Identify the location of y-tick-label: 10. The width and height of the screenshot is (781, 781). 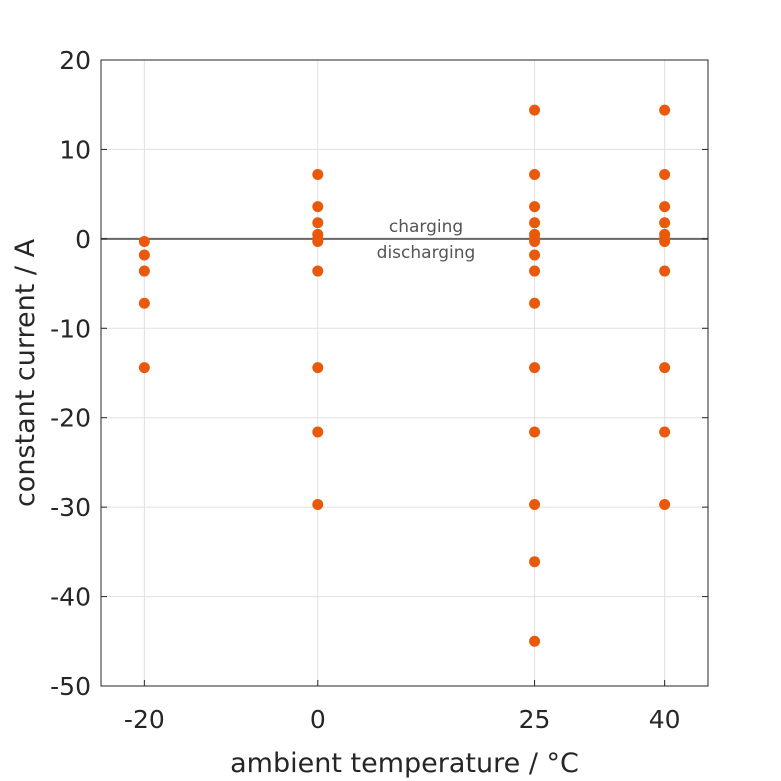
(75, 149).